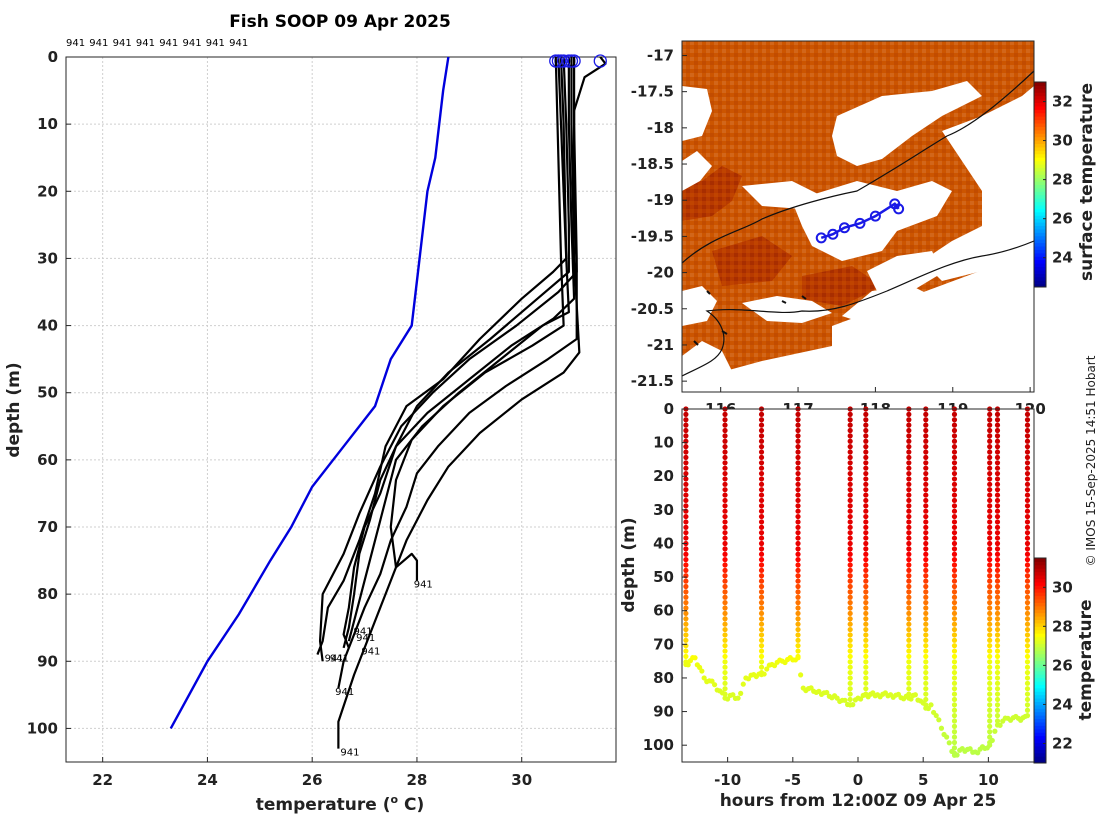 This screenshot has height=820, width=1100. I want to click on section-x-tick-label: 5, so click(923, 780).